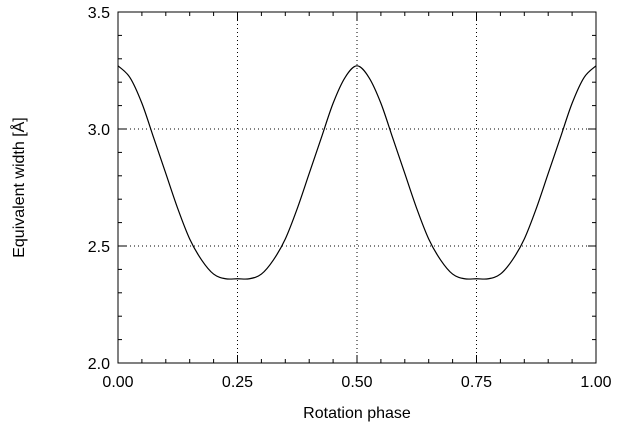  I want to click on x-tick-label: 0.75, so click(476, 382).